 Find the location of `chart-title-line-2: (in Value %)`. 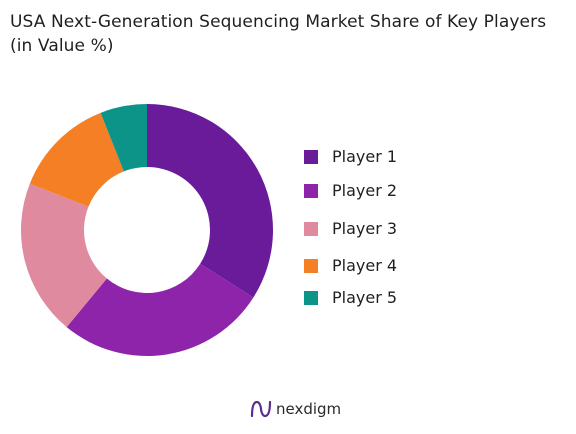

chart-title-line-2: (in Value %) is located at coordinates (62, 46).